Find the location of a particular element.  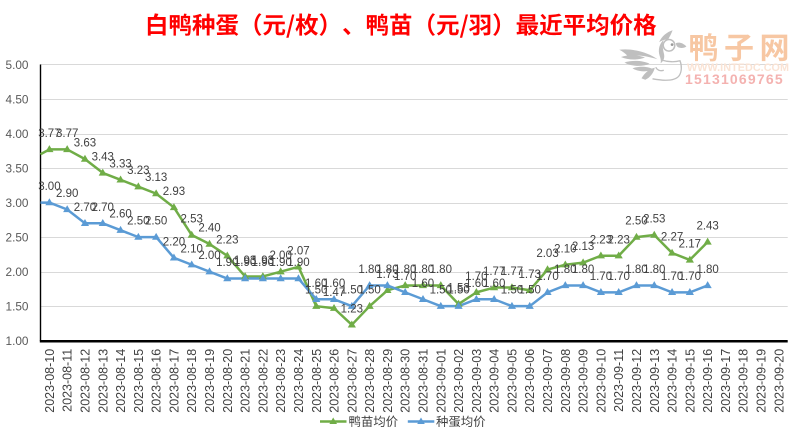

svg-text: 3.43 is located at coordinates (103, 157).